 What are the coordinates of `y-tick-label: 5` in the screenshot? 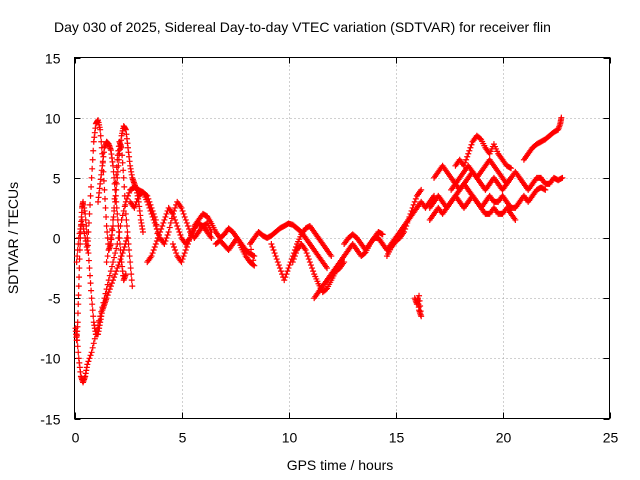 It's located at (57, 179).